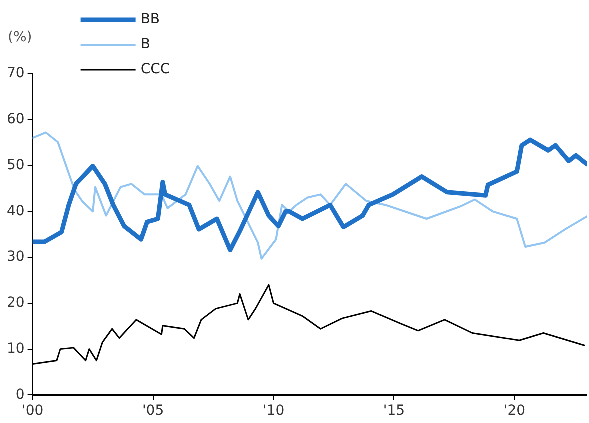 The height and width of the screenshot is (423, 589). I want to click on y-tick-label: 30, so click(15, 257).